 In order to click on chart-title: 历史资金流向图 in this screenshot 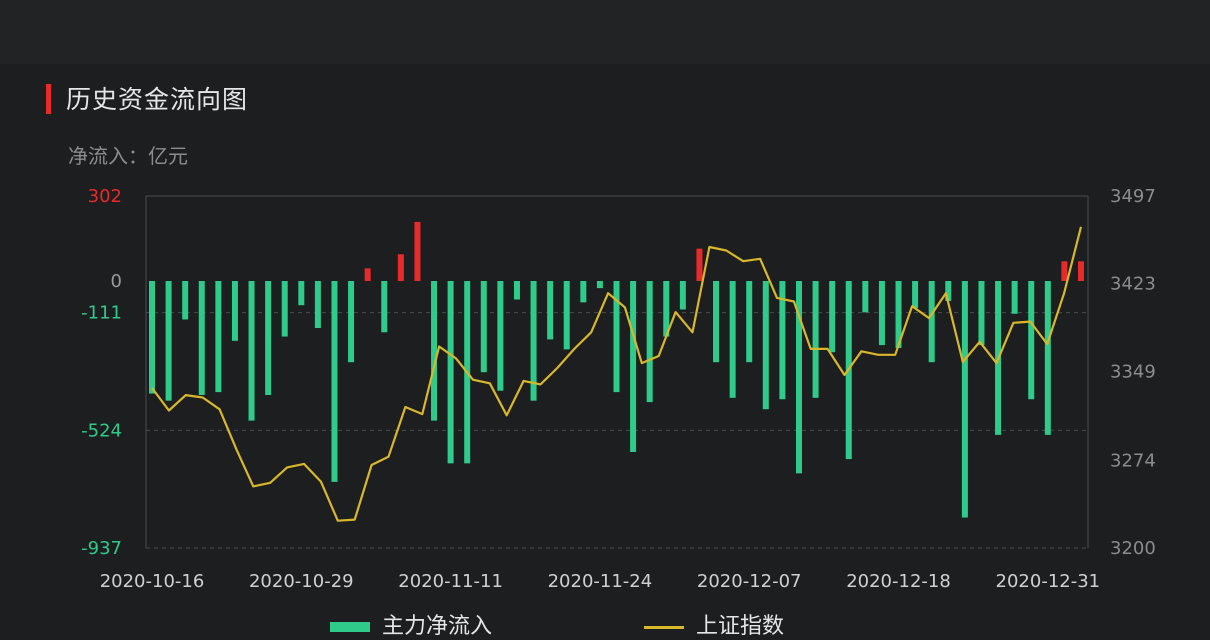, I will do `click(157, 99)`.